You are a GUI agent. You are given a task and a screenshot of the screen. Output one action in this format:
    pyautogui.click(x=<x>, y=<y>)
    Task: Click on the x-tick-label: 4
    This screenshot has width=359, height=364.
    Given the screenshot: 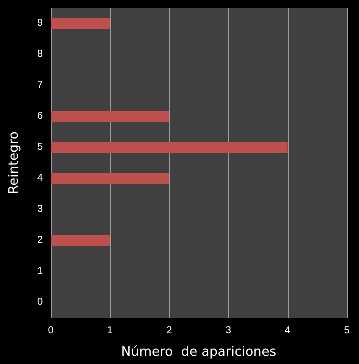 What is the action you would take?
    pyautogui.click(x=288, y=331)
    